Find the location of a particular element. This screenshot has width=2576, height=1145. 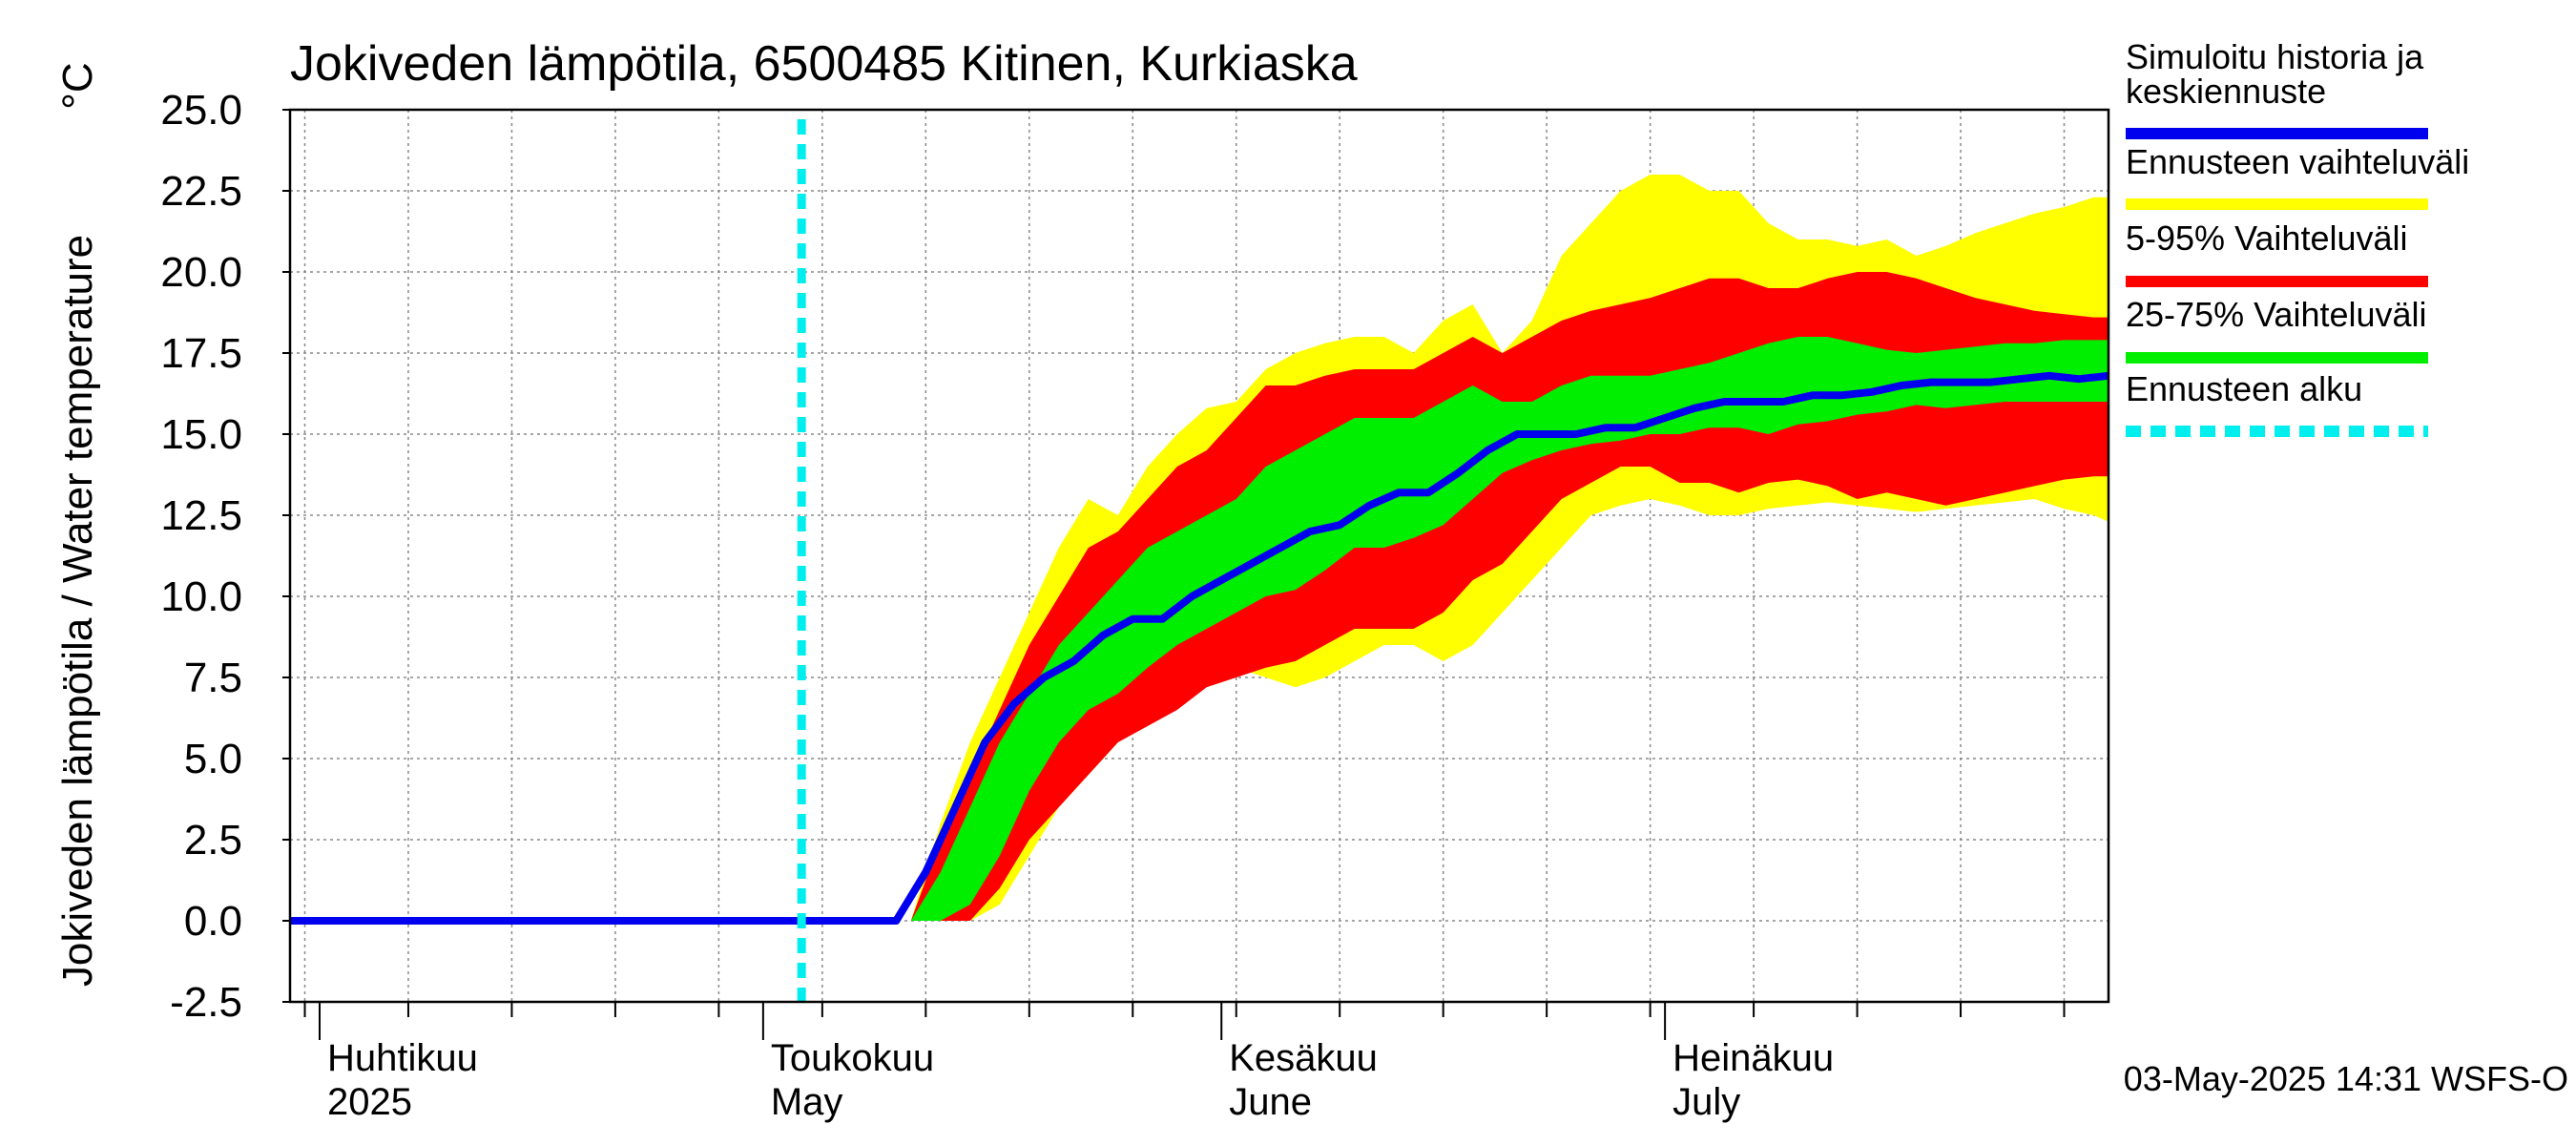

month-label-en: July is located at coordinates (1706, 1102).